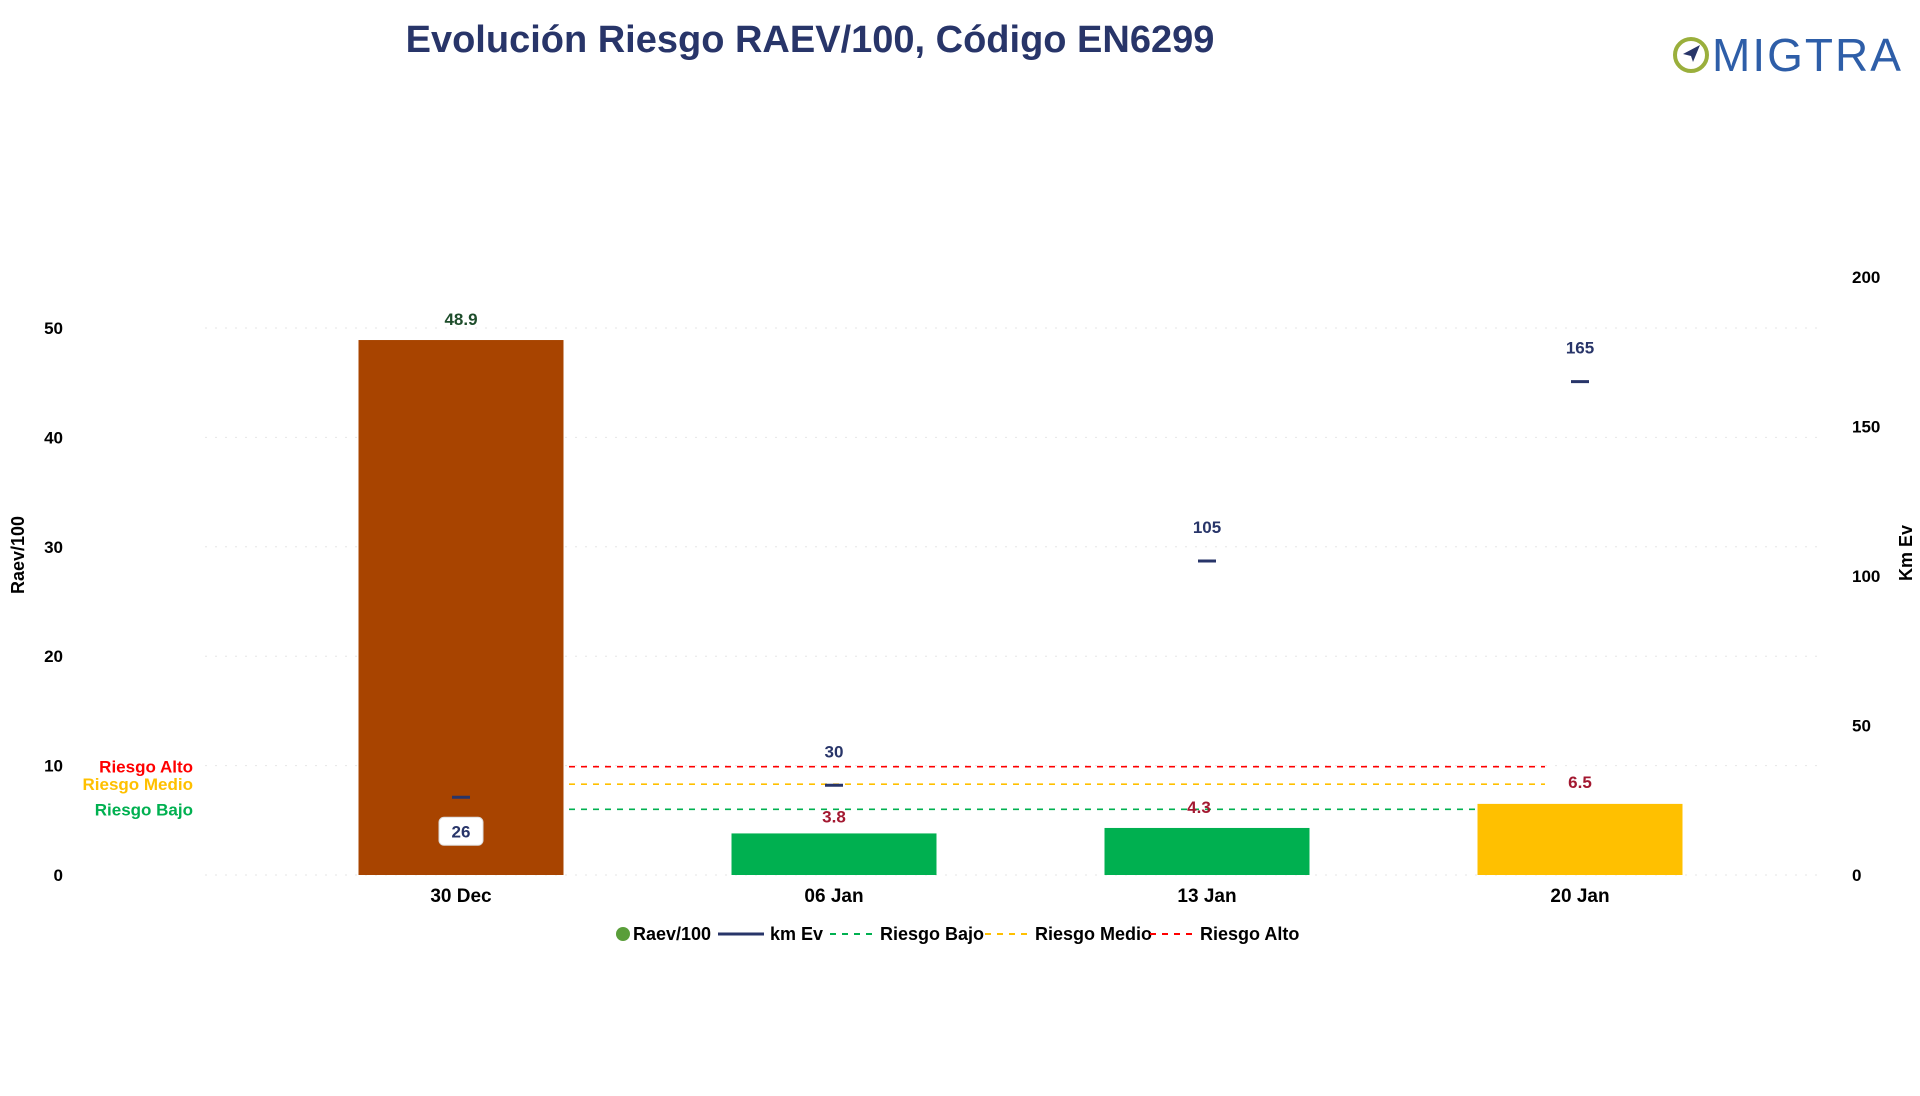  What do you see at coordinates (623, 934) in the screenshot?
I see `legend-raev-dot-icon` at bounding box center [623, 934].